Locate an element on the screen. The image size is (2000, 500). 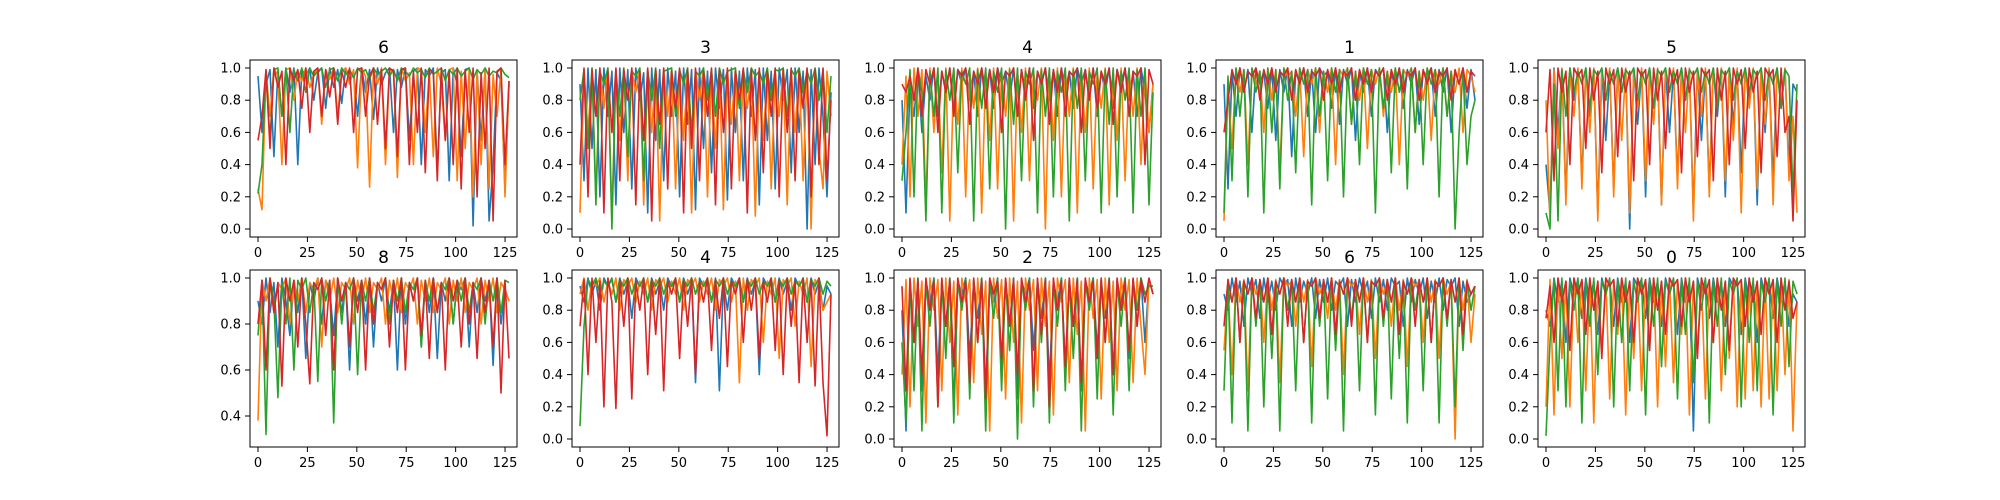
subplot-title: 2 is located at coordinates (1027, 258).